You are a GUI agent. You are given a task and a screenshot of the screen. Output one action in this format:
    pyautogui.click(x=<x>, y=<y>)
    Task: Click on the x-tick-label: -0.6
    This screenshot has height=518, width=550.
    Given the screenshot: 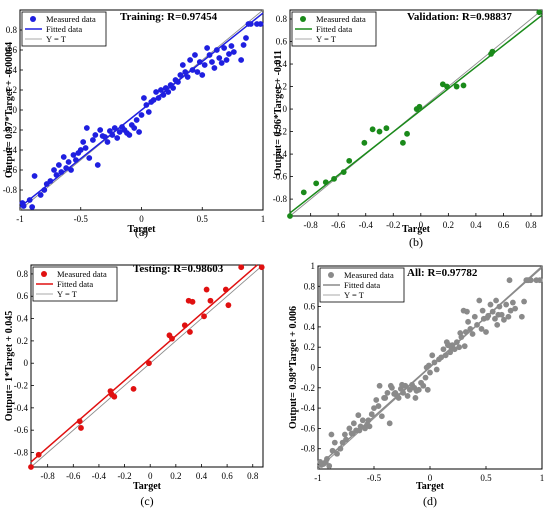 What is the action you would take?
    pyautogui.click(x=338, y=225)
    